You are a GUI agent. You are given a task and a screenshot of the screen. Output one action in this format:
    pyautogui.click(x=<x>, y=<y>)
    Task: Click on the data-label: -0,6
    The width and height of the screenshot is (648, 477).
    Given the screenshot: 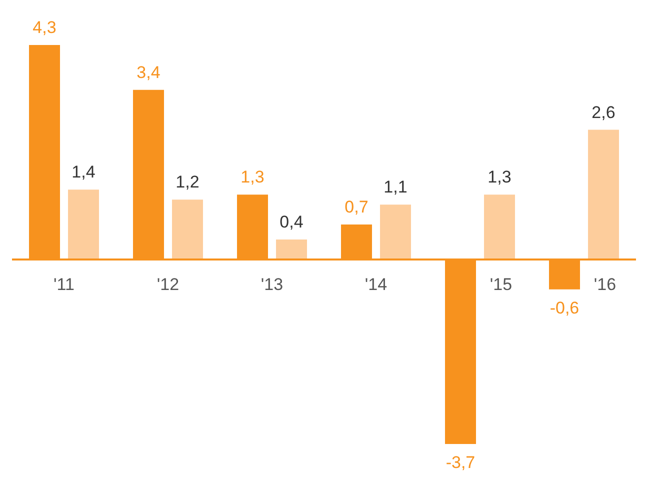 What is the action you would take?
    pyautogui.click(x=565, y=308)
    